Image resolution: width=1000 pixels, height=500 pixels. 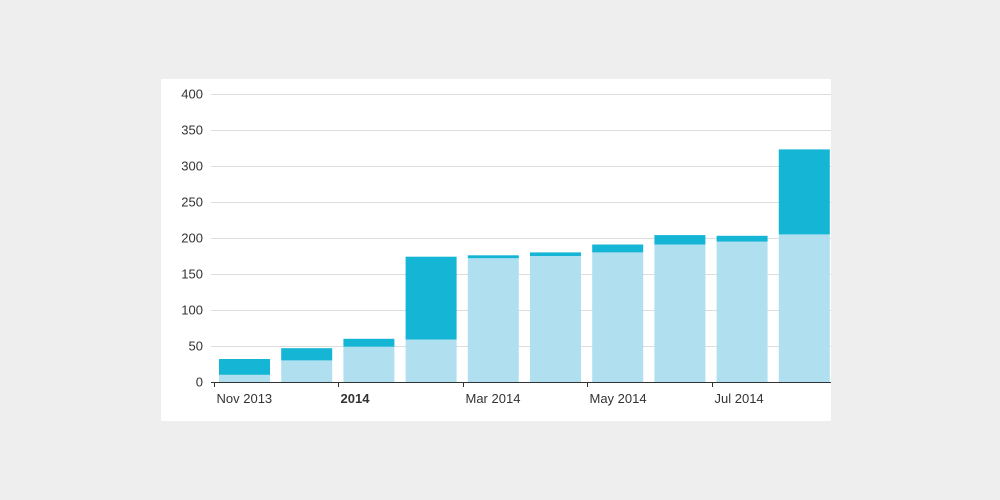 I want to click on x-tick-label-may-2014: May 2014, so click(x=618, y=398).